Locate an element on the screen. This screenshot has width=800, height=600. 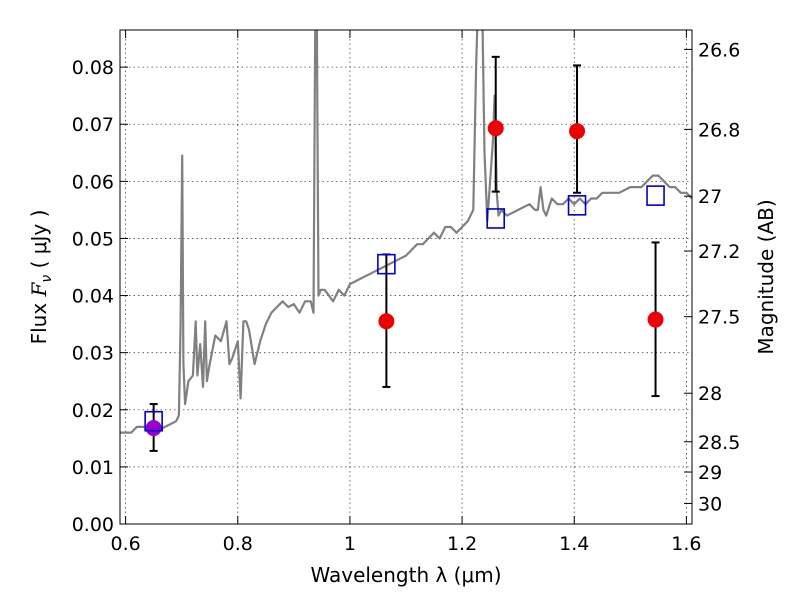
right-tick-label: 28 is located at coordinates (710, 394).